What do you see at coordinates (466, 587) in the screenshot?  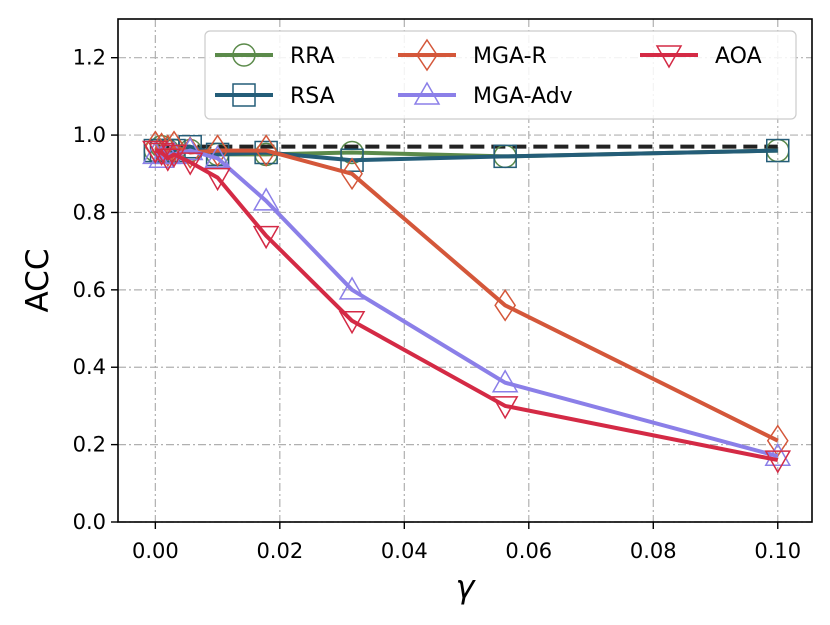 I see `x-axis-label: γ` at bounding box center [466, 587].